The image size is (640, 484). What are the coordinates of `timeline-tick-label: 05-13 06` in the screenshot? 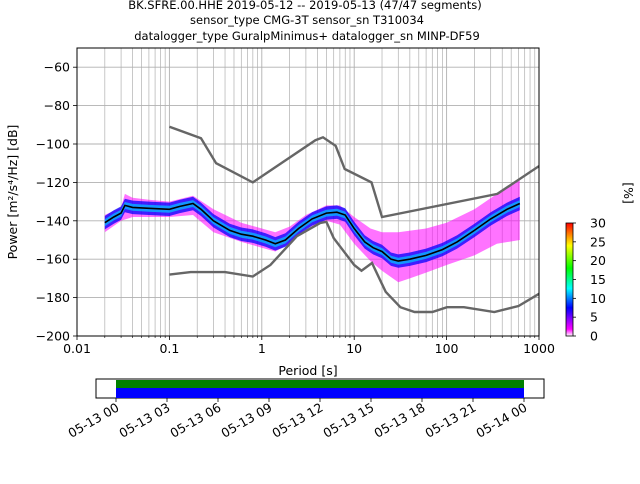 It's located at (195, 420).